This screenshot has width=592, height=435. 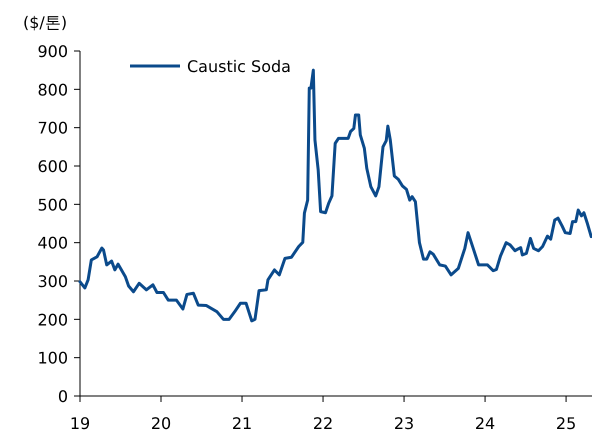 What do you see at coordinates (52, 90) in the screenshot?
I see `y-tick-label: 800` at bounding box center [52, 90].